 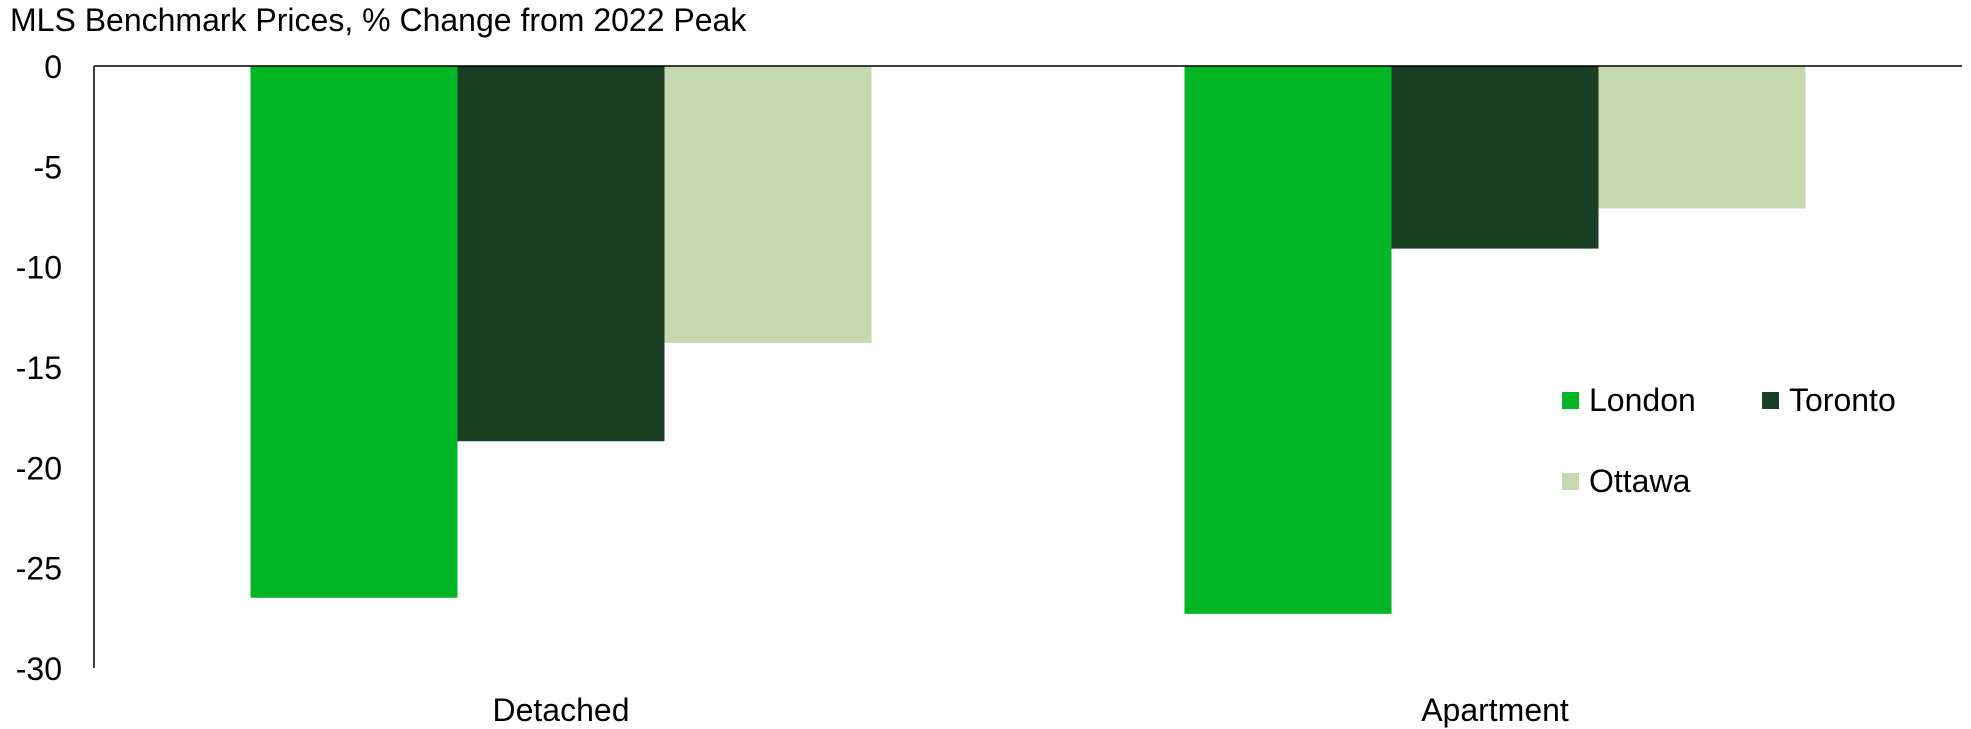 What do you see at coordinates (1642, 400) in the screenshot?
I see `legend-label: London` at bounding box center [1642, 400].